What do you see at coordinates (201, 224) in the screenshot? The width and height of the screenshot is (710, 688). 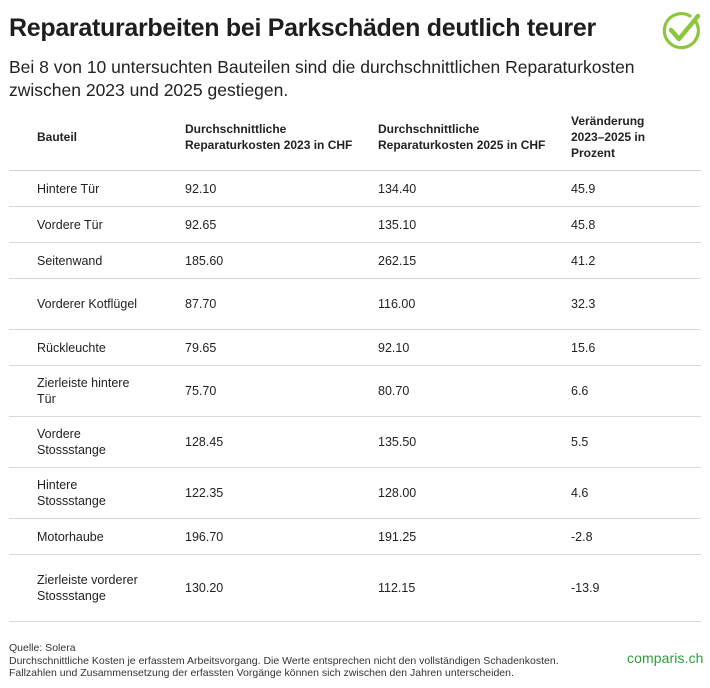 I see `cell-cost-2023: 92.65` at bounding box center [201, 224].